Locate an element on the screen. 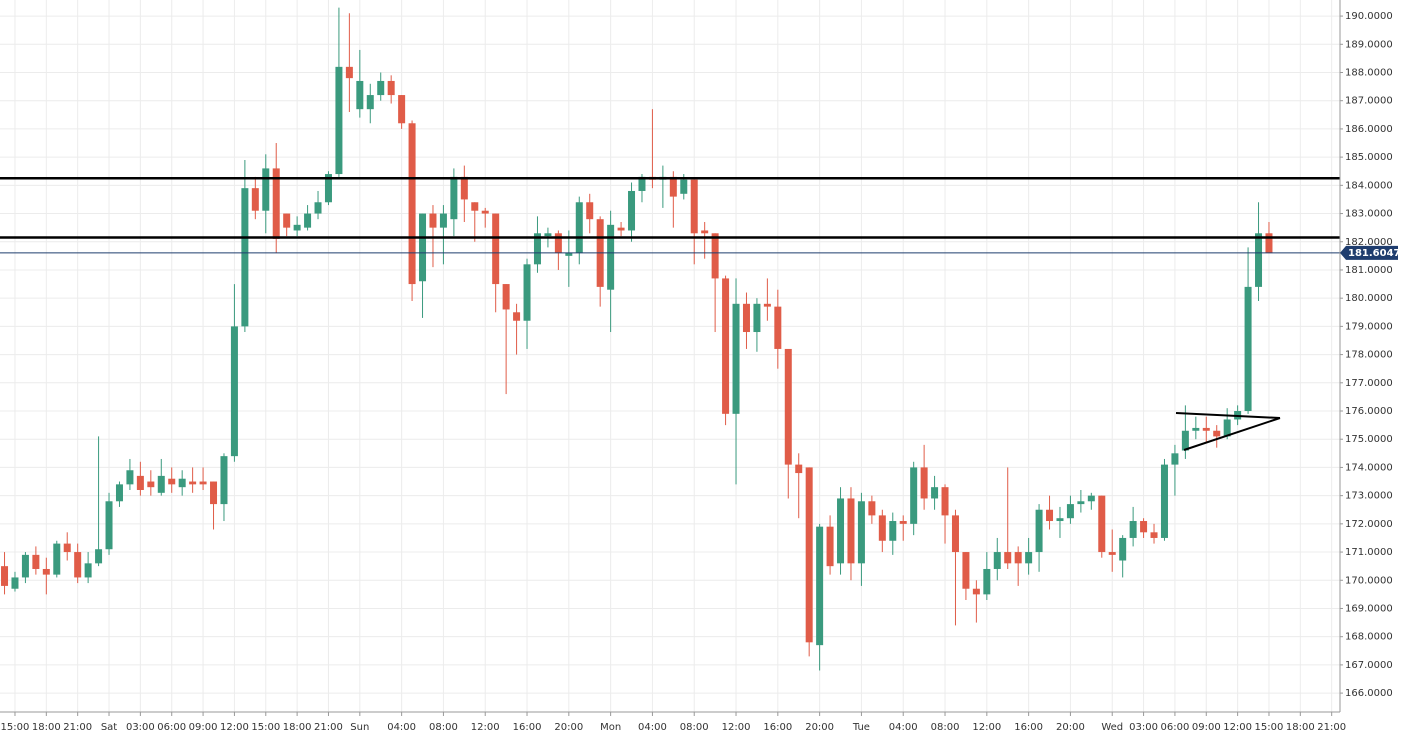 This screenshot has width=1416, height=736. x-tick-label: Wed is located at coordinates (1112, 727).